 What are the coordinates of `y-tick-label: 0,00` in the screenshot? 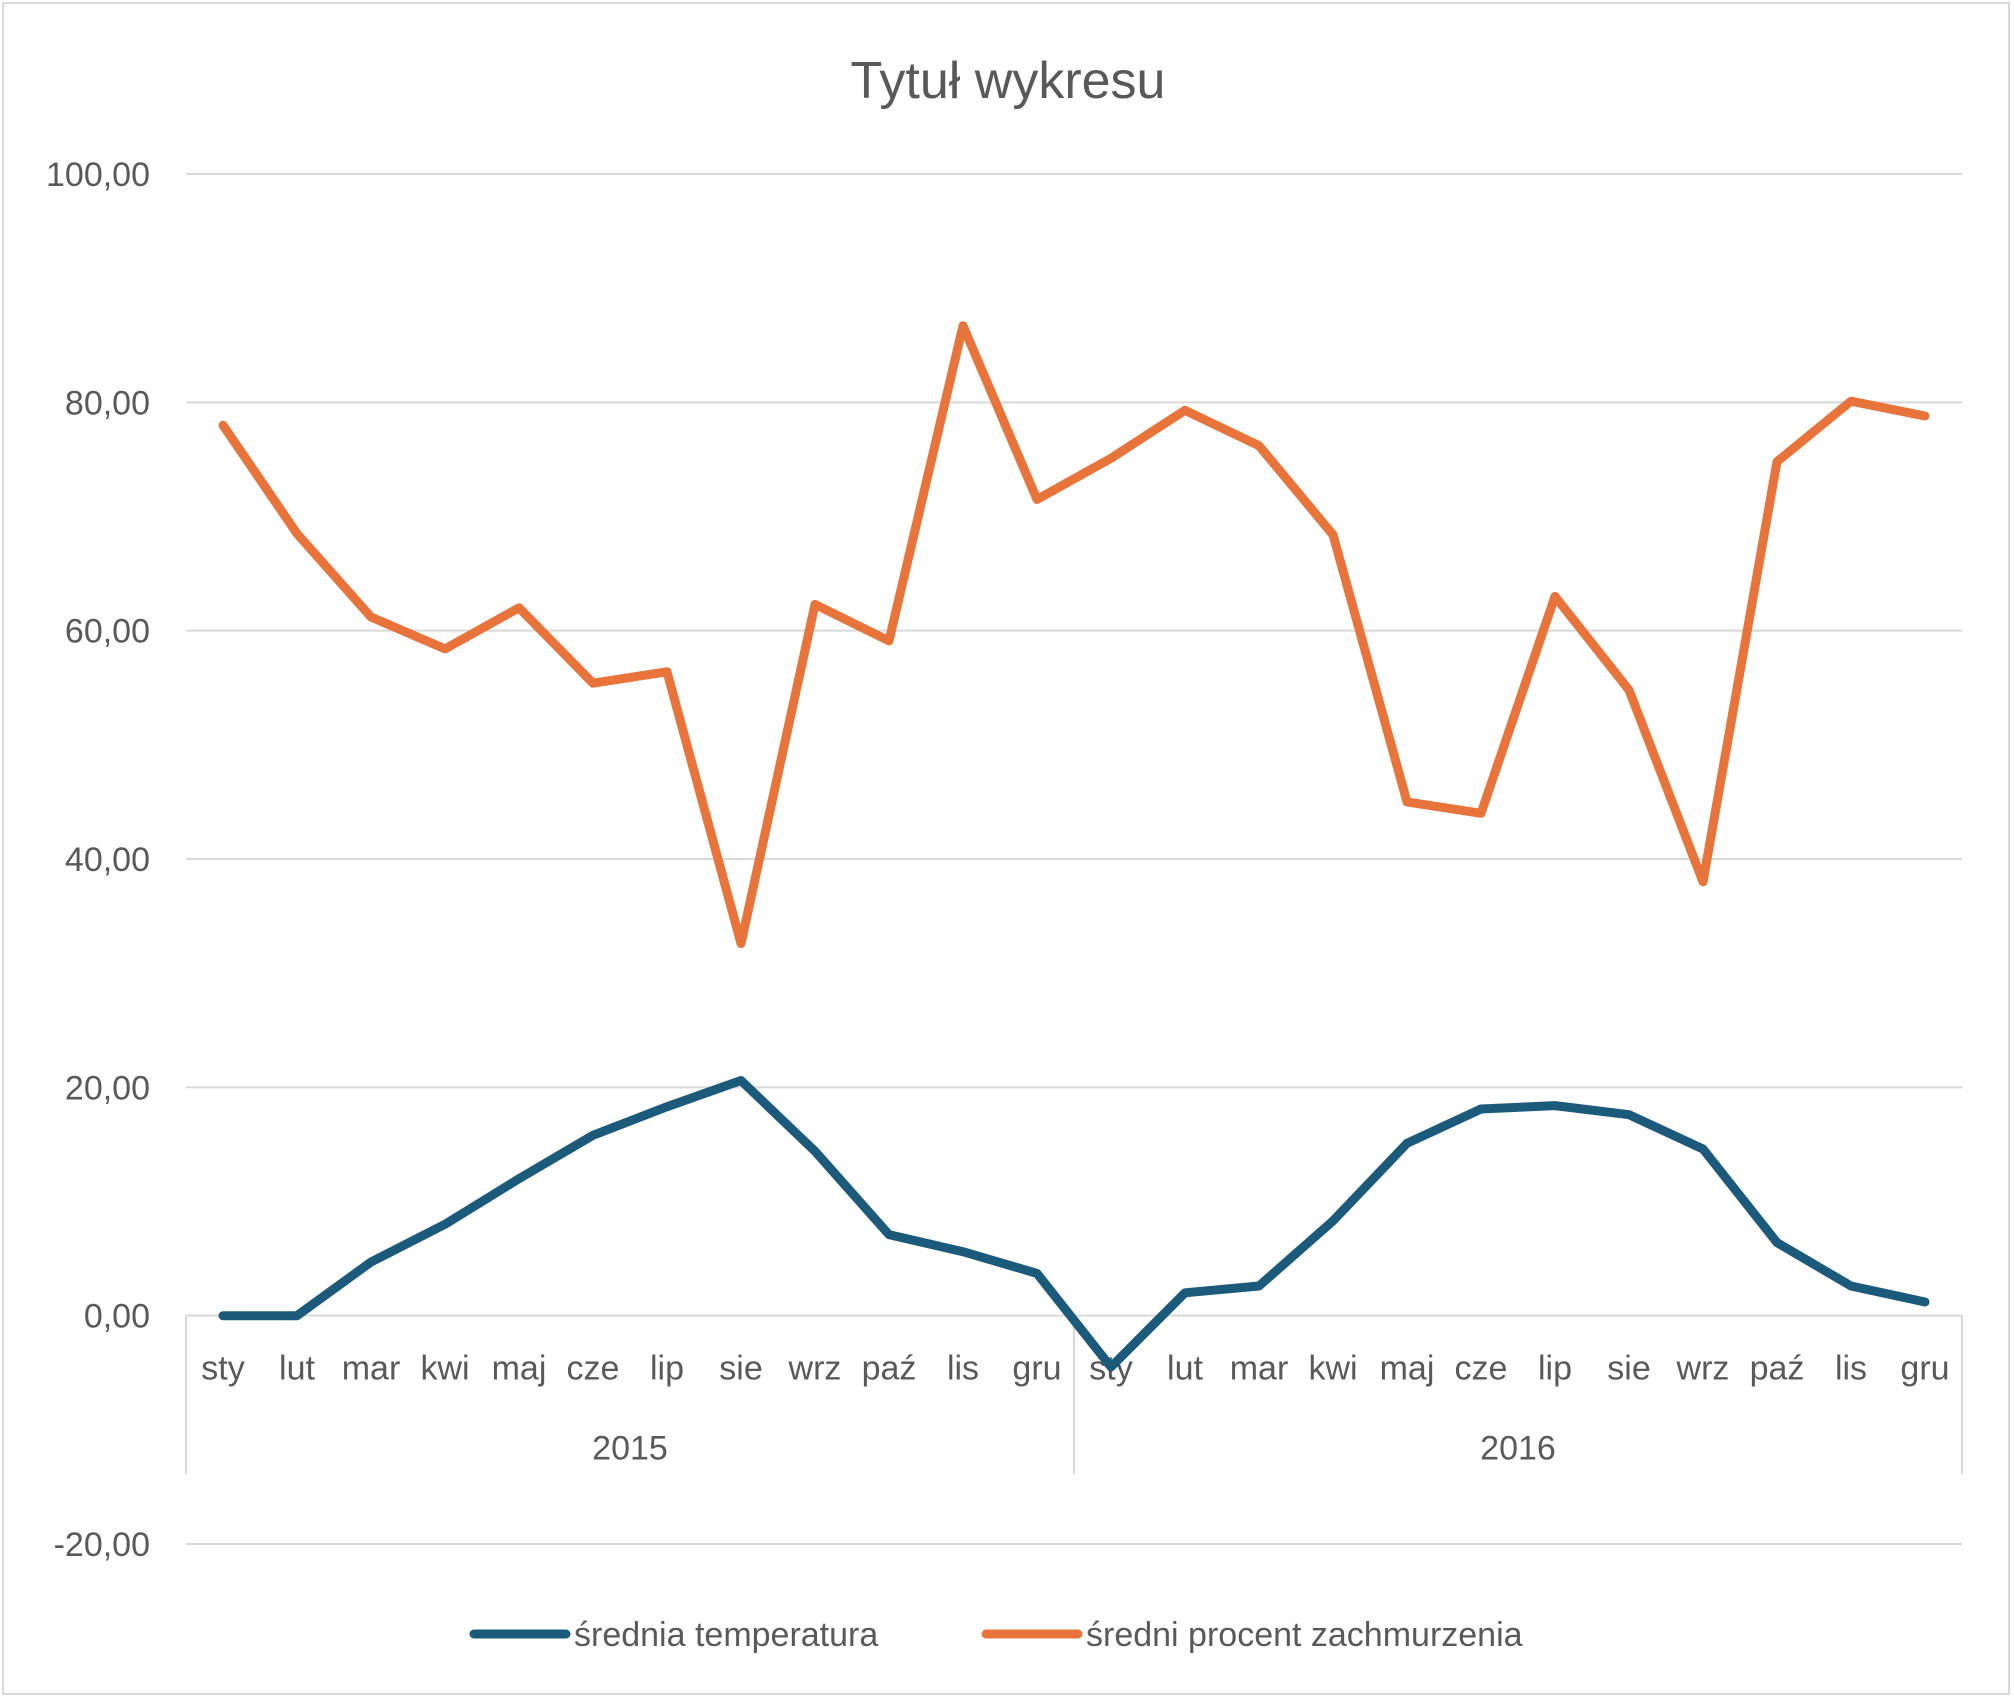 It's located at (117, 1317).